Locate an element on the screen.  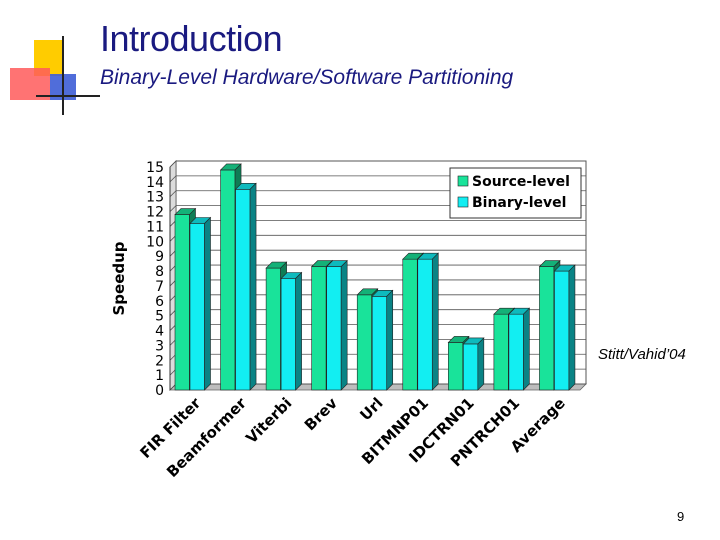
y-tick-label: 9 is located at coordinates (159, 257).